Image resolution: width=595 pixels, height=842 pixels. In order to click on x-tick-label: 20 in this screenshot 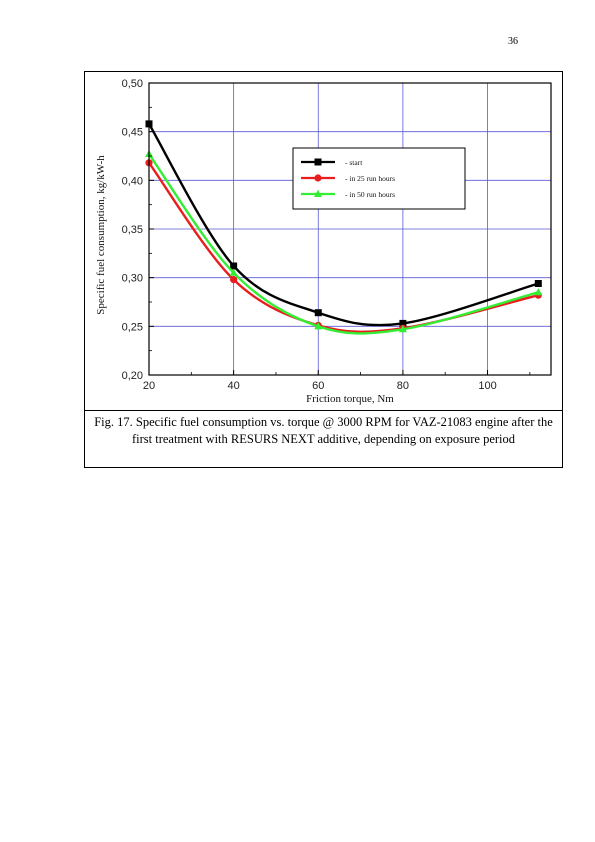, I will do `click(149, 386)`.